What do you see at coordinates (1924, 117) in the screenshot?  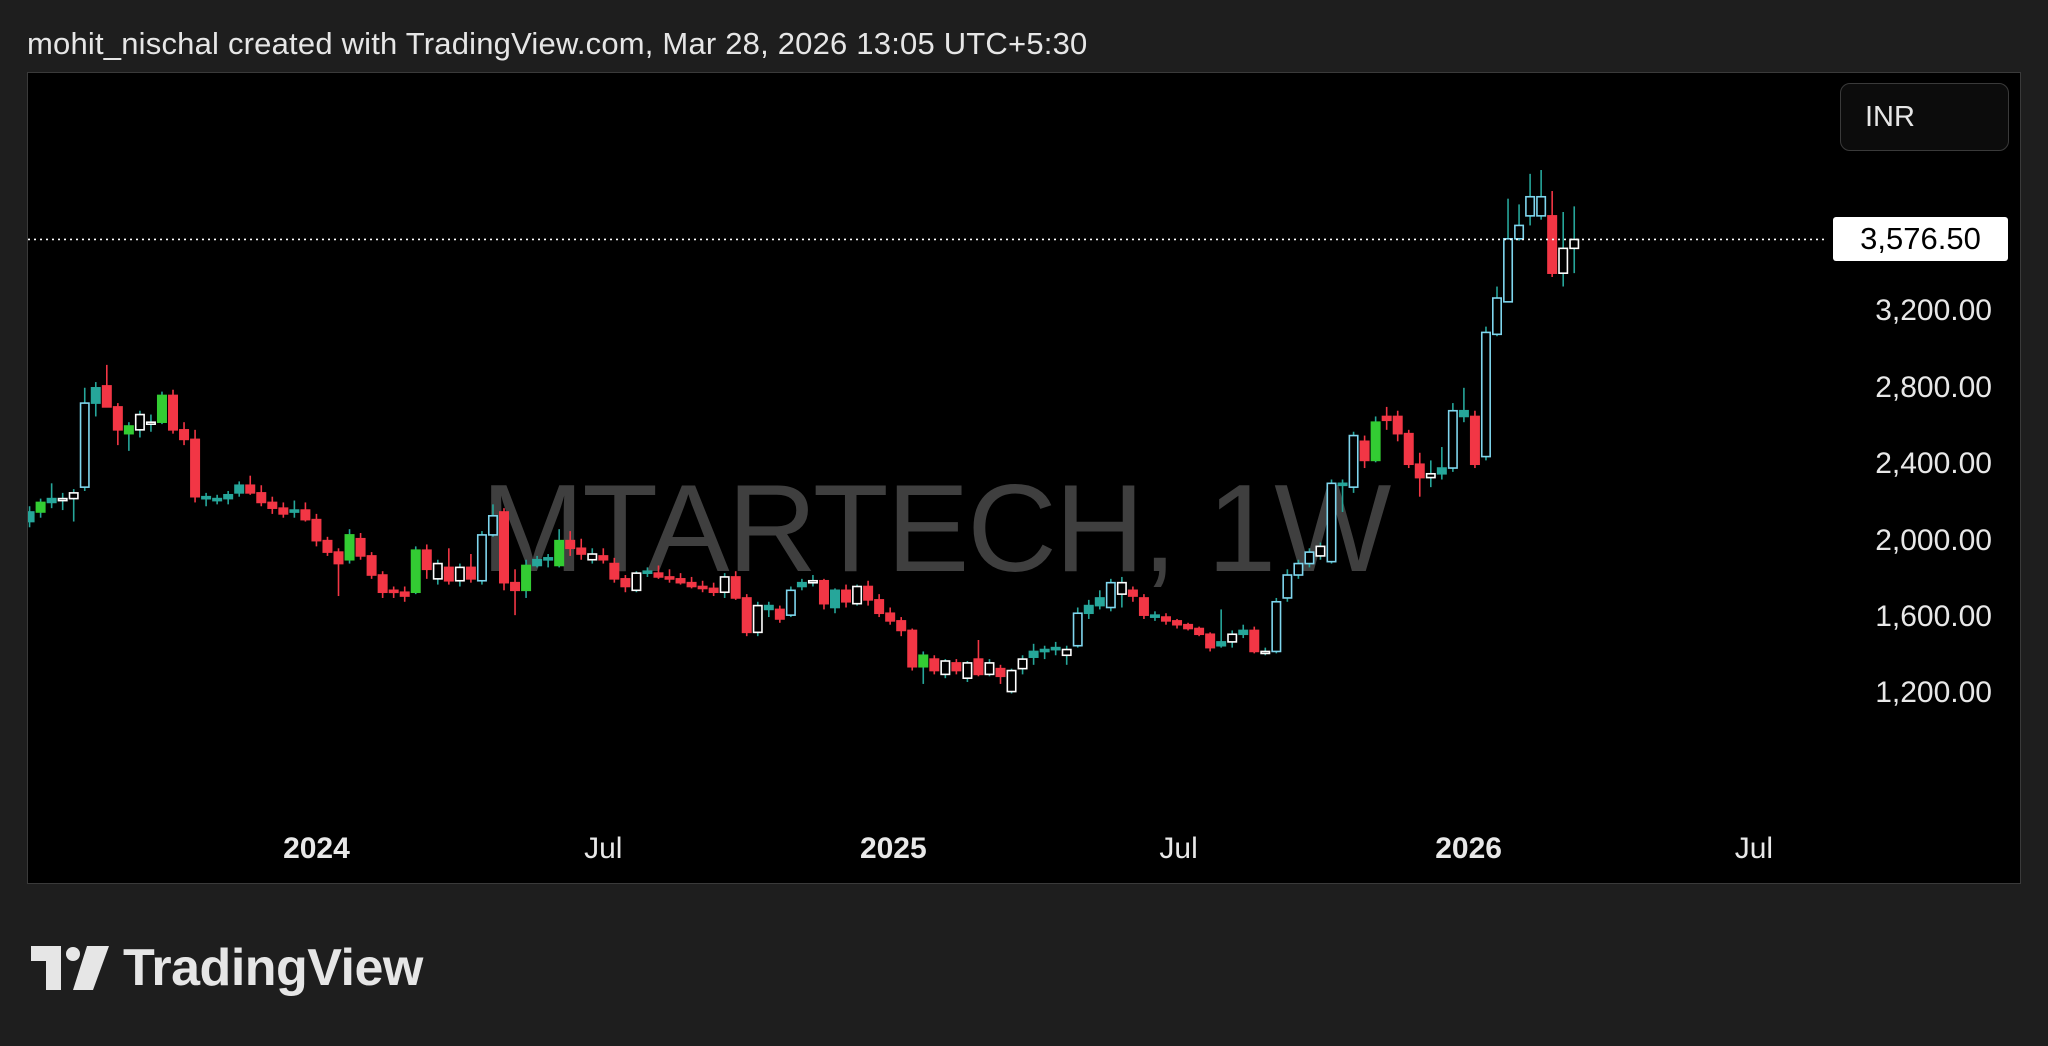 I see `currency-selector: INR` at bounding box center [1924, 117].